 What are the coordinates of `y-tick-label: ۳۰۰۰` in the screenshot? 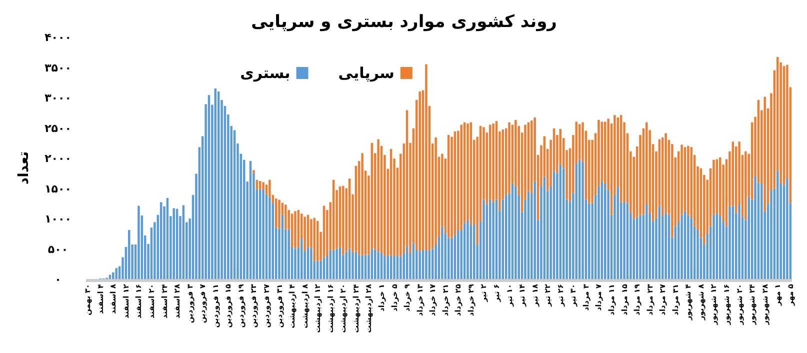 It's located at (58, 98).